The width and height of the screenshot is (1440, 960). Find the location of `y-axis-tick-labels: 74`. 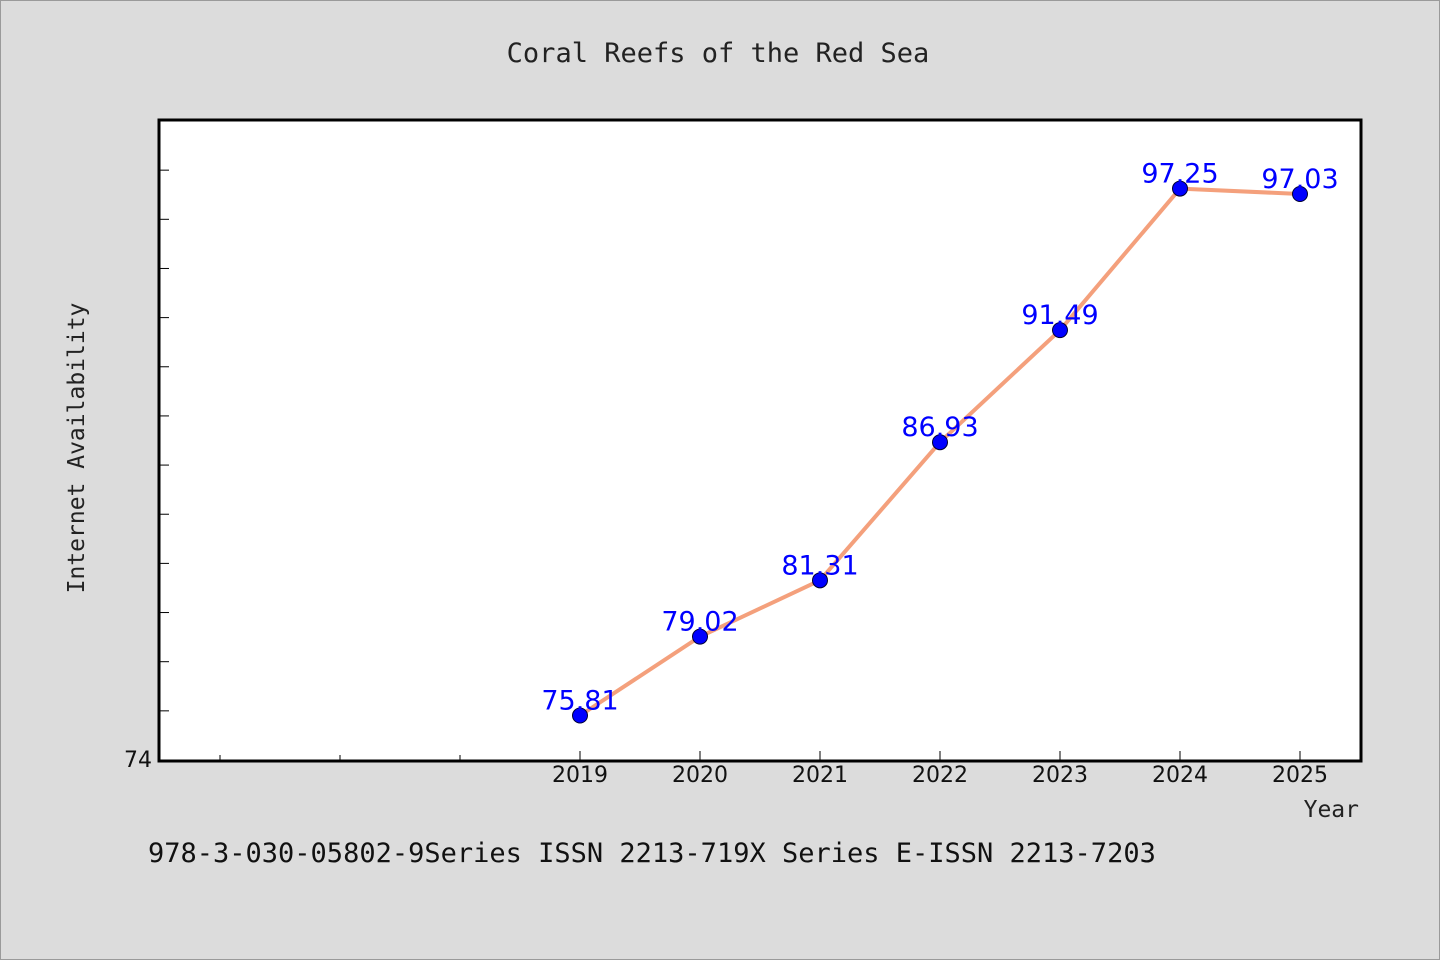

y-axis-tick-labels: 74 is located at coordinates (138, 760).